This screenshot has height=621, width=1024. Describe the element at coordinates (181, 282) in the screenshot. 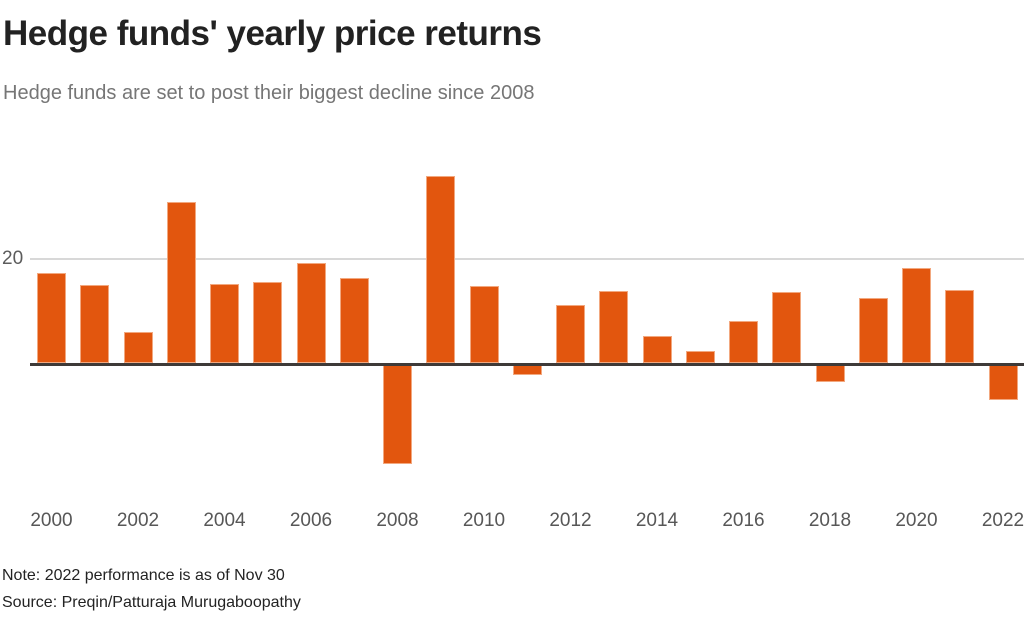

I see `bar-2003` at that location.